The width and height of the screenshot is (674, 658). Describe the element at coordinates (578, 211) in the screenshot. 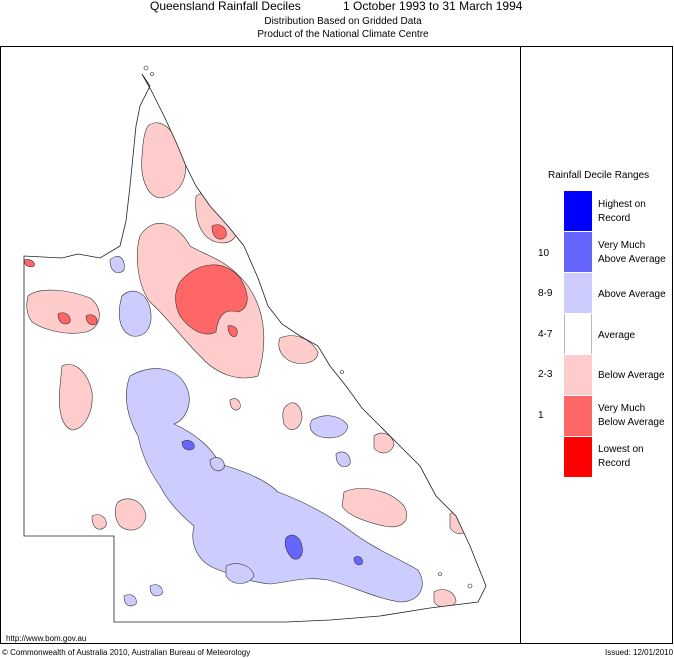

I see `legend-swatch-highest` at that location.